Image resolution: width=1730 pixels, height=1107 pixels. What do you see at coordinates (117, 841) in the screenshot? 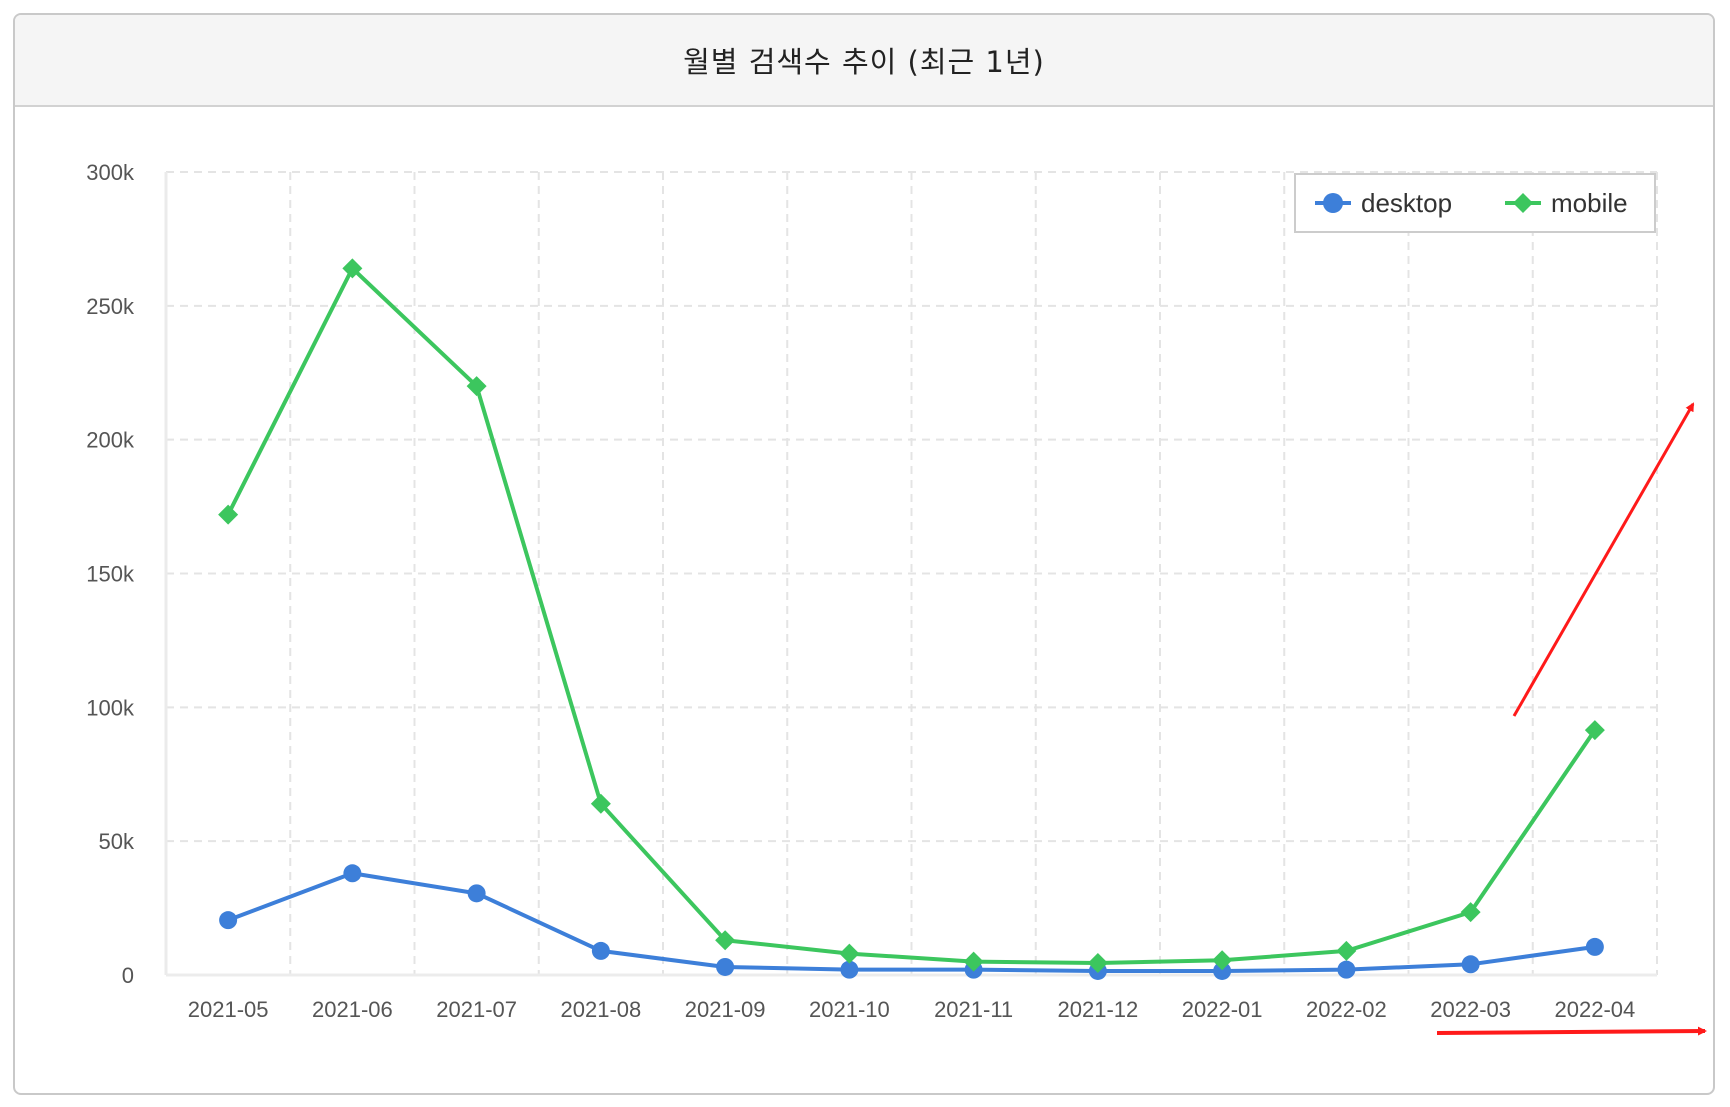
I see `y-tick-label: 50k` at bounding box center [117, 841].